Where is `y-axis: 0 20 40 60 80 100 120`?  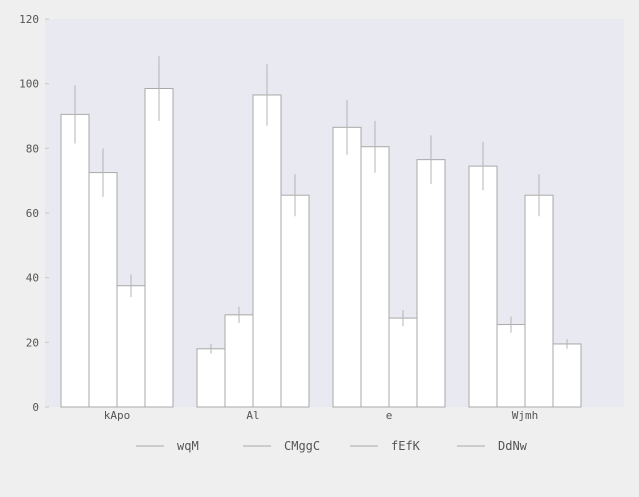
y-axis: 0 20 40 60 80 100 120 is located at coordinates (34, 213).